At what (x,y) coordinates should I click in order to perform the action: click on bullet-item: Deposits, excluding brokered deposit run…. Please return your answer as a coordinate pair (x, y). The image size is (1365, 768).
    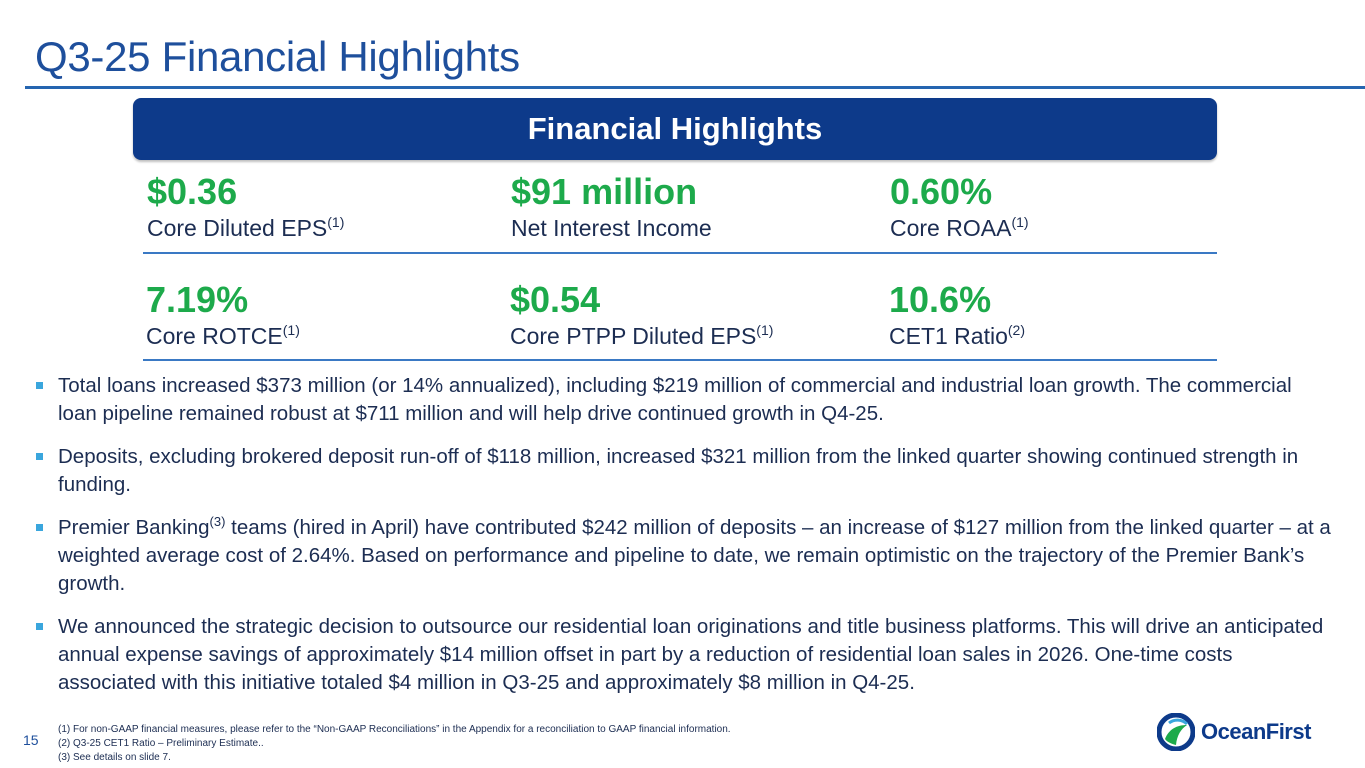
    Looking at the image, I should click on (684, 471).